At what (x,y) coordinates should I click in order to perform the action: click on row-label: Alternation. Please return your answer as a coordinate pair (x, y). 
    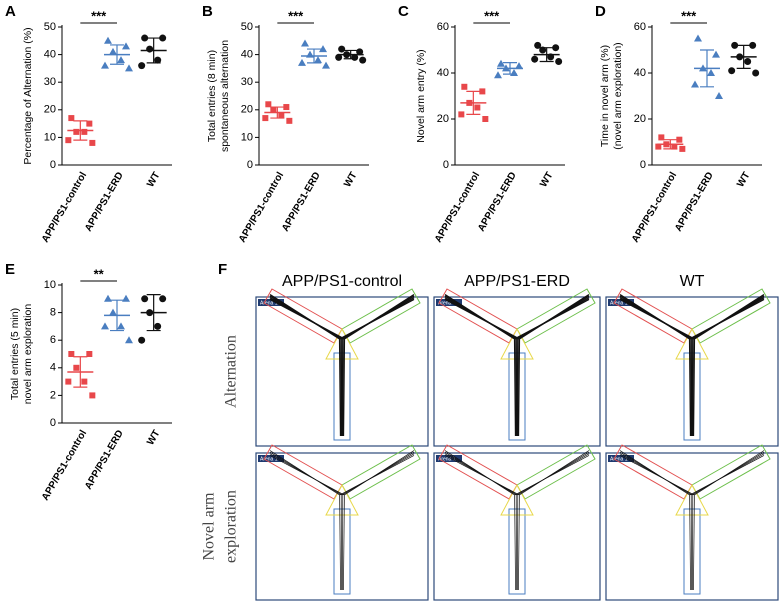
    Looking at the image, I should click on (231, 371).